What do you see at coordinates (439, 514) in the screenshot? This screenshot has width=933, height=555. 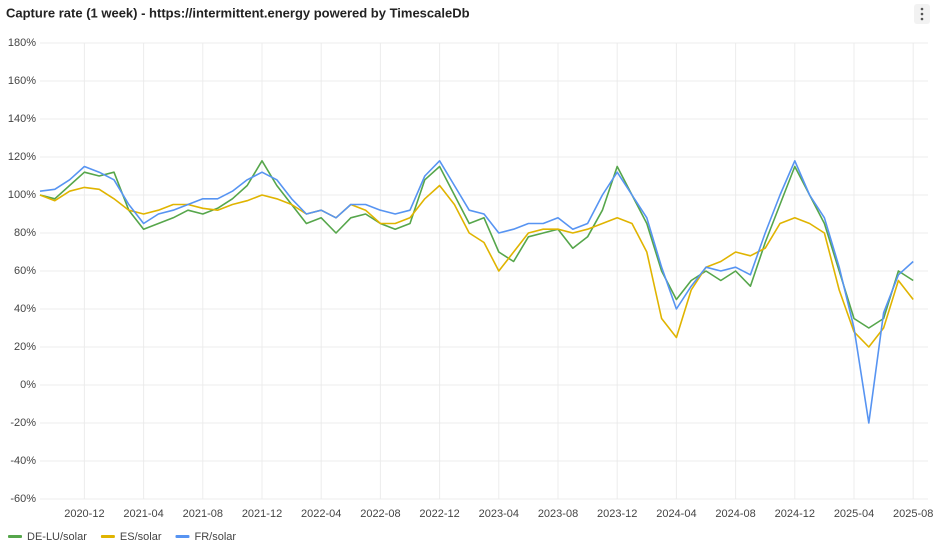 I see `x-tick-label: 2022-12` at bounding box center [439, 514].